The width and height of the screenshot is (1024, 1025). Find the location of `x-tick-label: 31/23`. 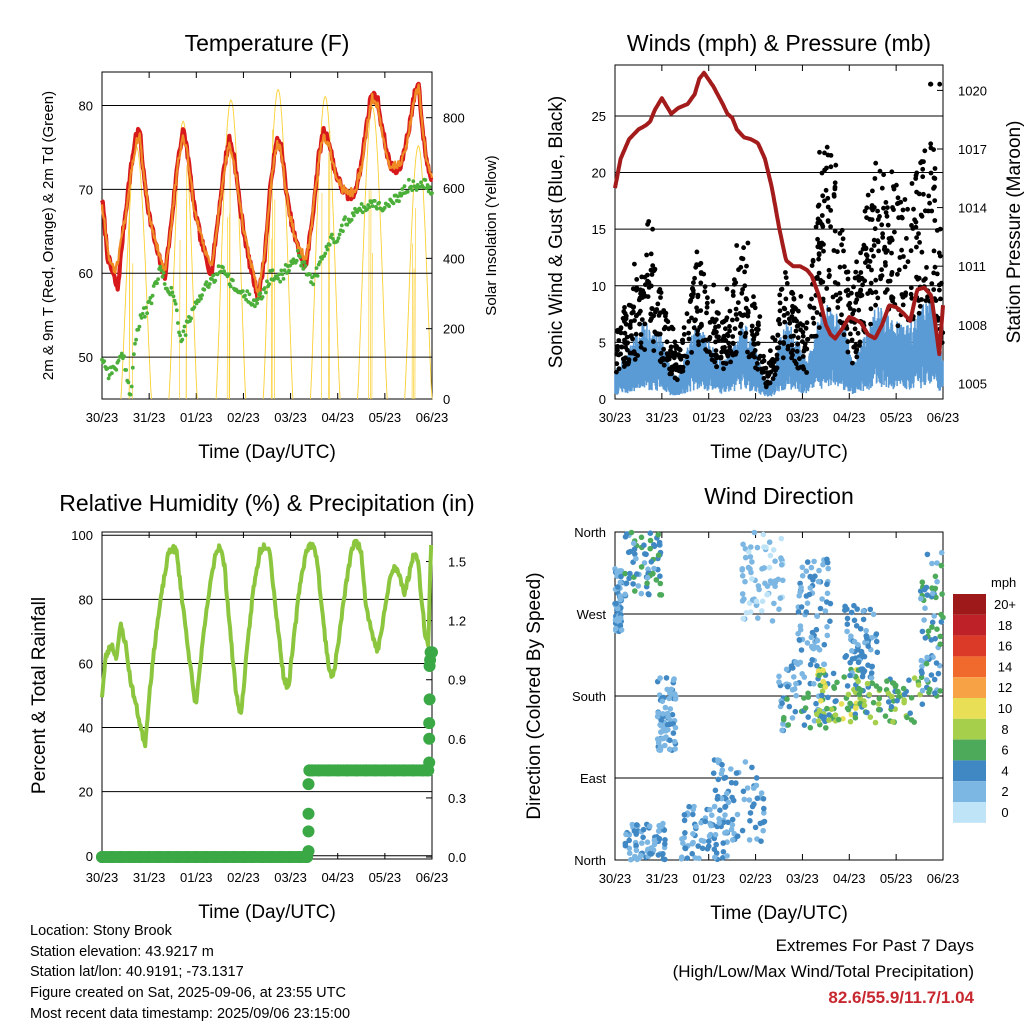

x-tick-label: 31/23 is located at coordinates (662, 417).